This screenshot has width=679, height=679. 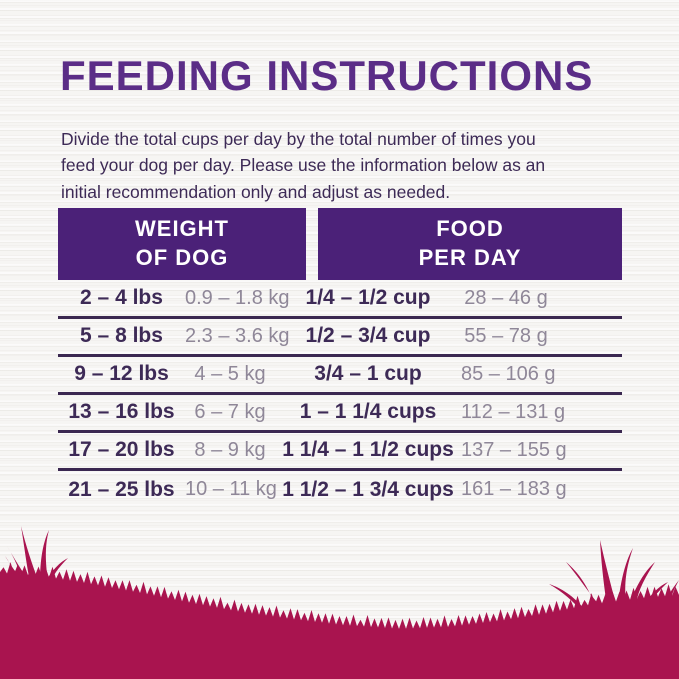 I want to click on grass-blades-left, so click(x=36, y=556).